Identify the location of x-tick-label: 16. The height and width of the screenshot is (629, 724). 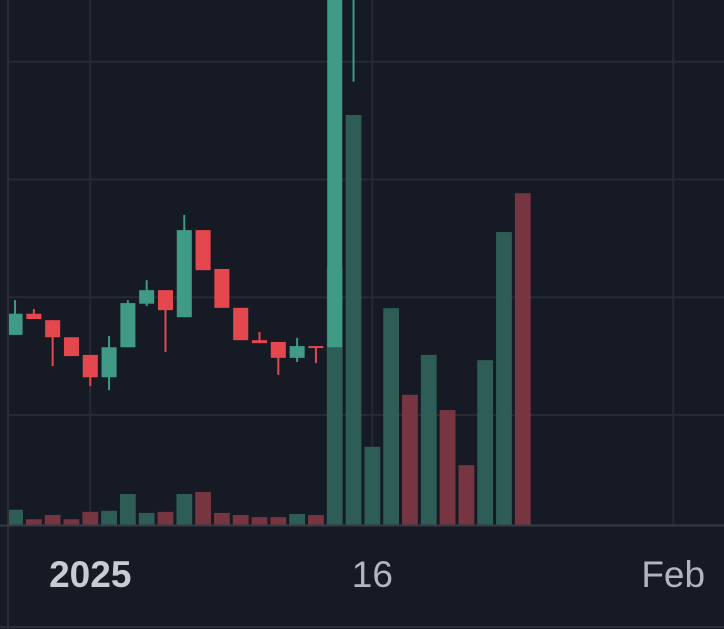
(372, 574).